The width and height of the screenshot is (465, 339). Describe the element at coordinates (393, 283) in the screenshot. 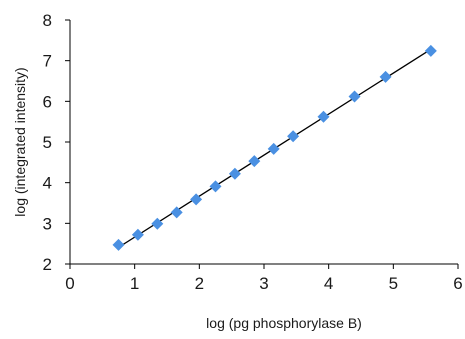

I see `x-tick-label: 5` at that location.